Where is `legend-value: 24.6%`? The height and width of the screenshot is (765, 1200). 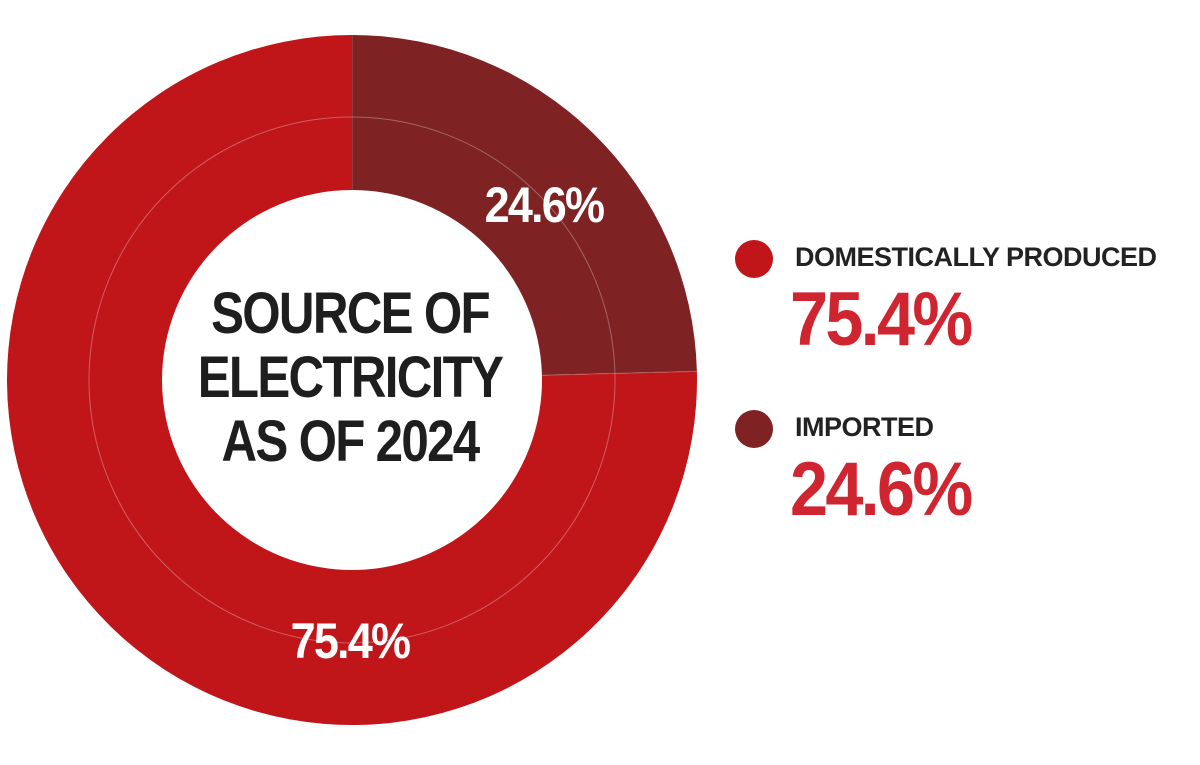 legend-value: 24.6% is located at coordinates (881, 489).